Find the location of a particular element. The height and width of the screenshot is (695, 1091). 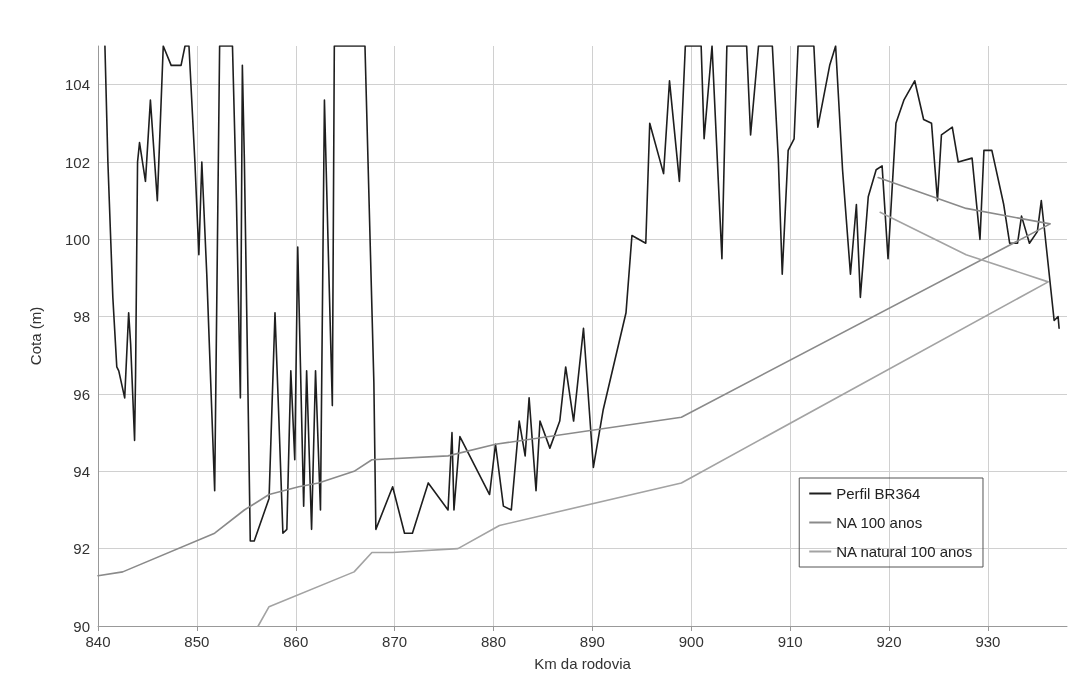

y-tick-label: 92 is located at coordinates (81, 549).